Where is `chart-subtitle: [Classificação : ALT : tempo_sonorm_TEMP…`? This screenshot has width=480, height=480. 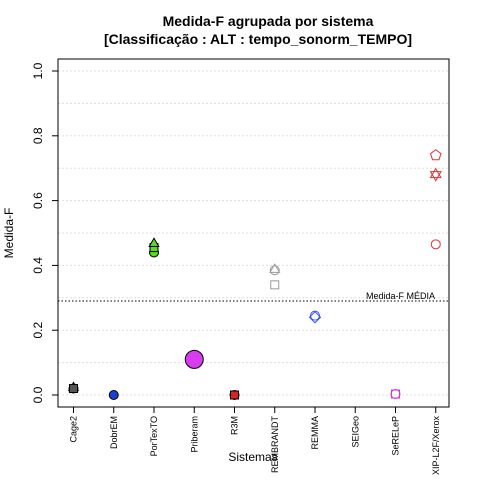 chart-subtitle: [Classificação : ALT : tempo_sonorm_TEMP… is located at coordinates (258, 39).